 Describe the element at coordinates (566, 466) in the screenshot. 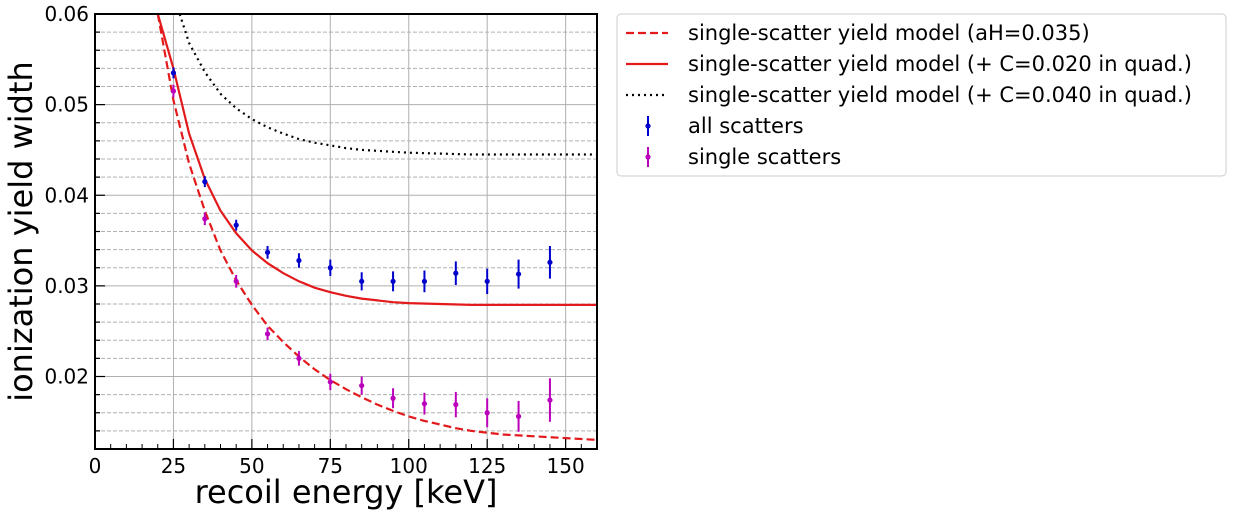

I see `x-tick-label: 150` at that location.